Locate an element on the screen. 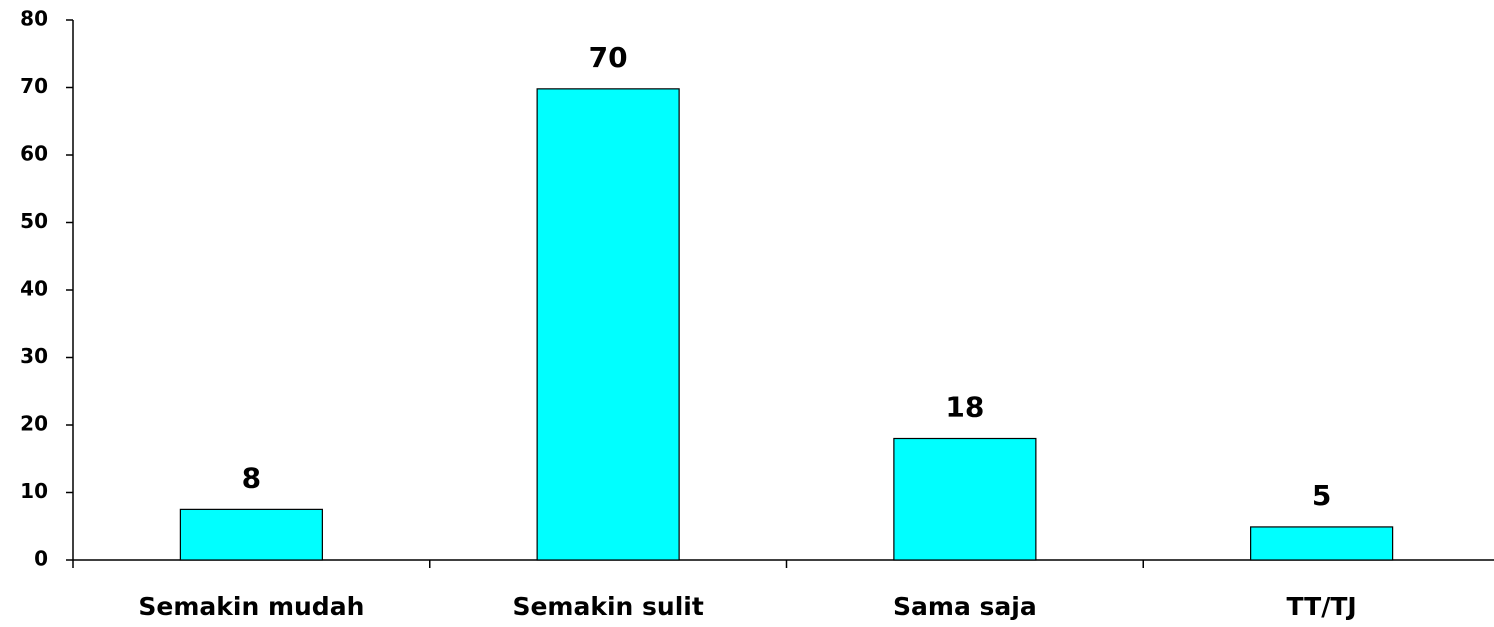  y-tick-label: 10 is located at coordinates (34, 491).